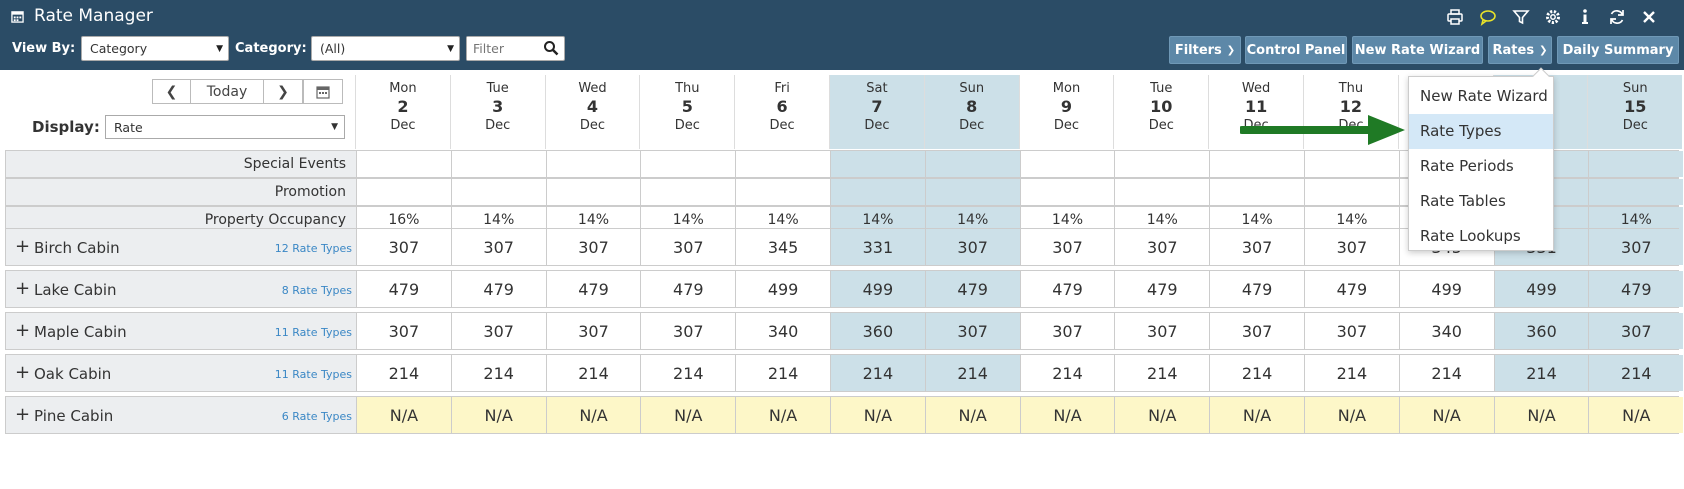 The width and height of the screenshot is (1684, 489). Describe the element at coordinates (1520, 50) in the screenshot. I see `rates-button: Rates ❯` at that location.